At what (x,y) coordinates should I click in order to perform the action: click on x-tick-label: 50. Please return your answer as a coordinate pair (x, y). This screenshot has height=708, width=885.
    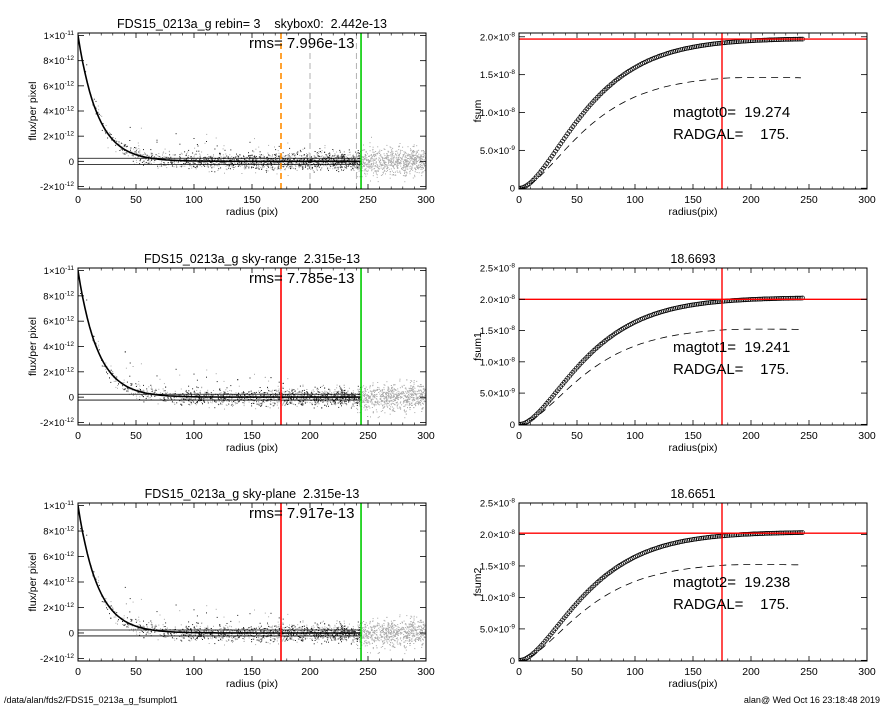
    Looking at the image, I should click on (136, 200).